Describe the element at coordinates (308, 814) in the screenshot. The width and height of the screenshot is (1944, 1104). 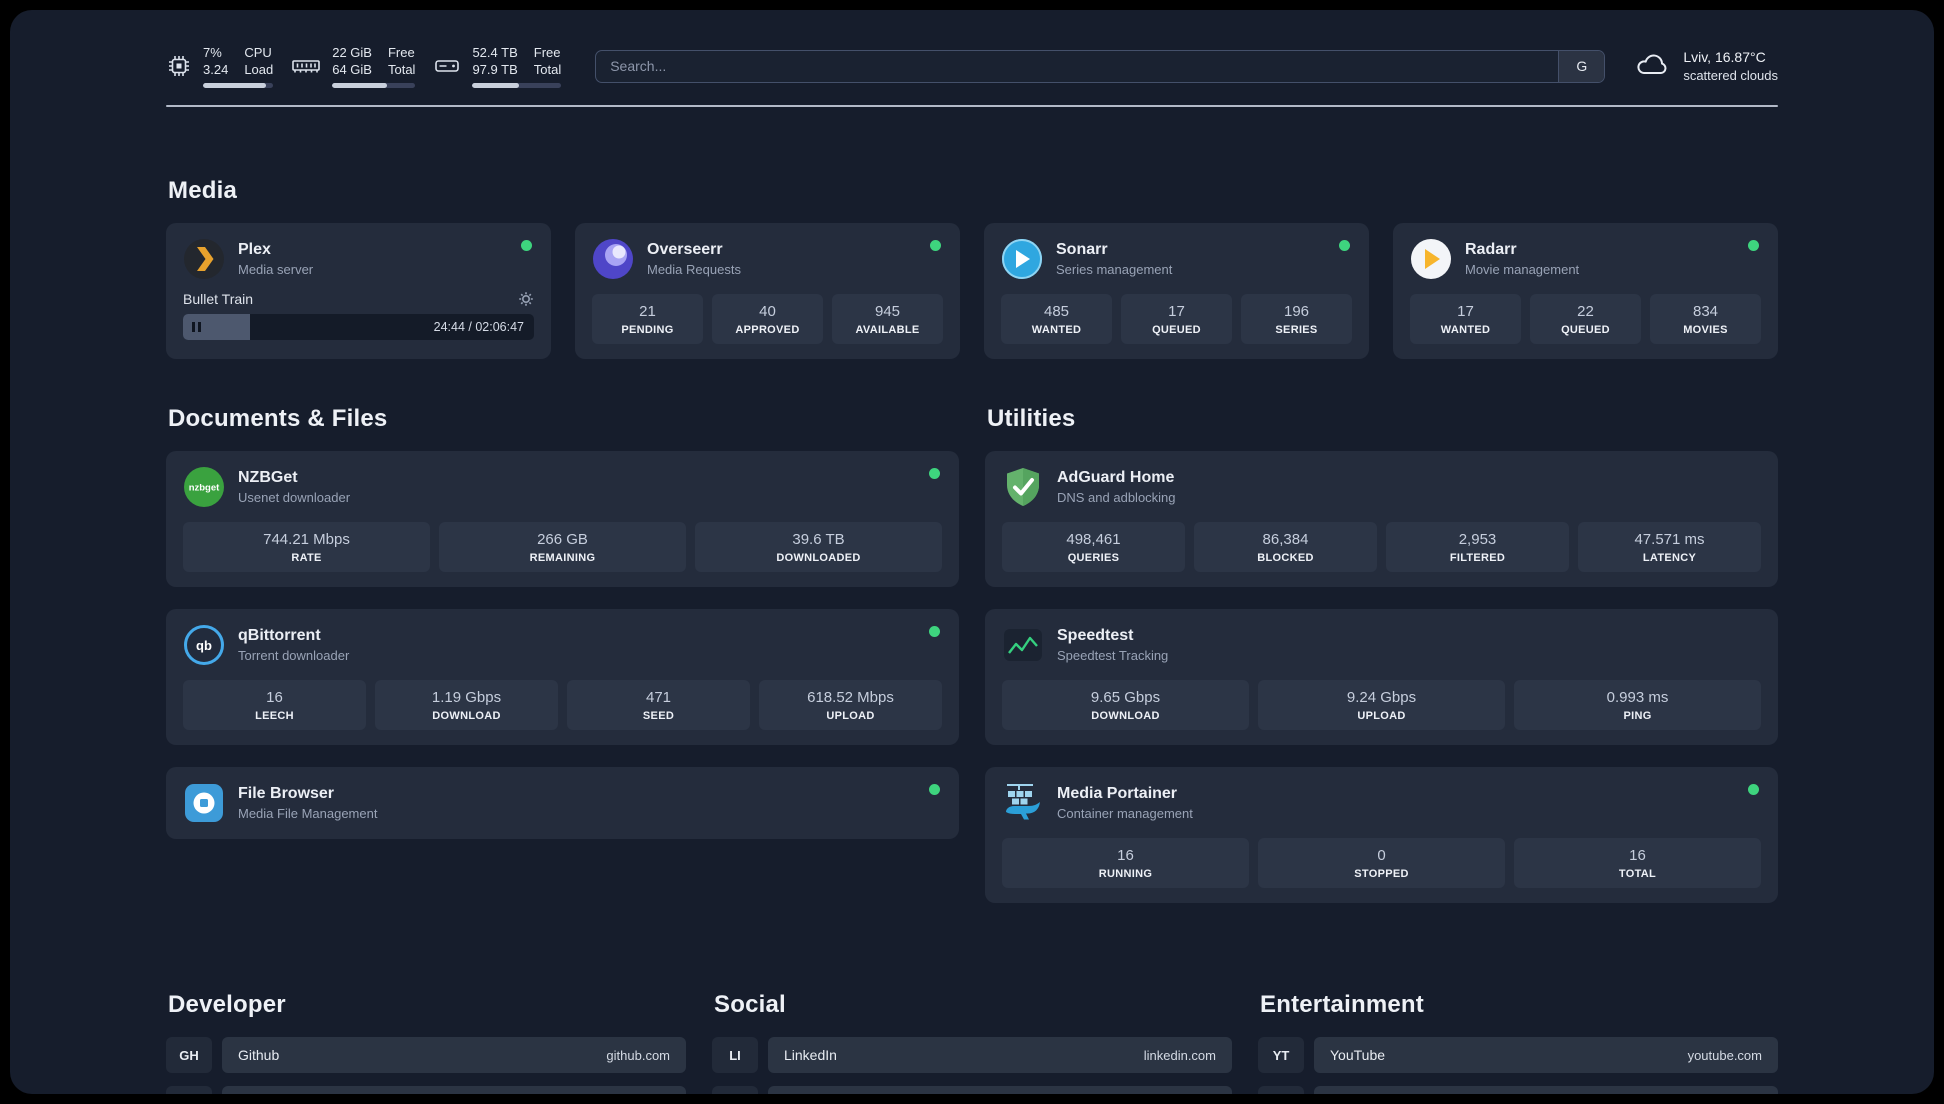
I see `app-subtitle: Media File Management` at that location.